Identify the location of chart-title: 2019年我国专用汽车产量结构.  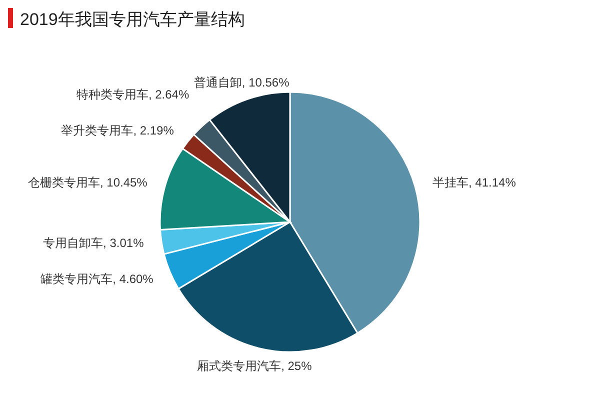
(132, 19).